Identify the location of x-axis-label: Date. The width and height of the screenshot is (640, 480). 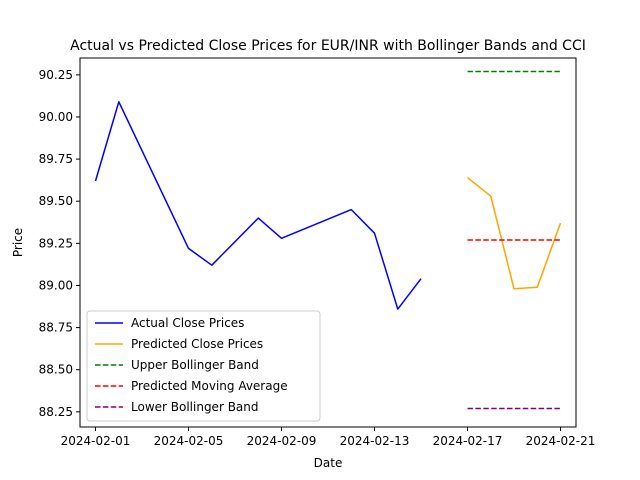
(328, 463).